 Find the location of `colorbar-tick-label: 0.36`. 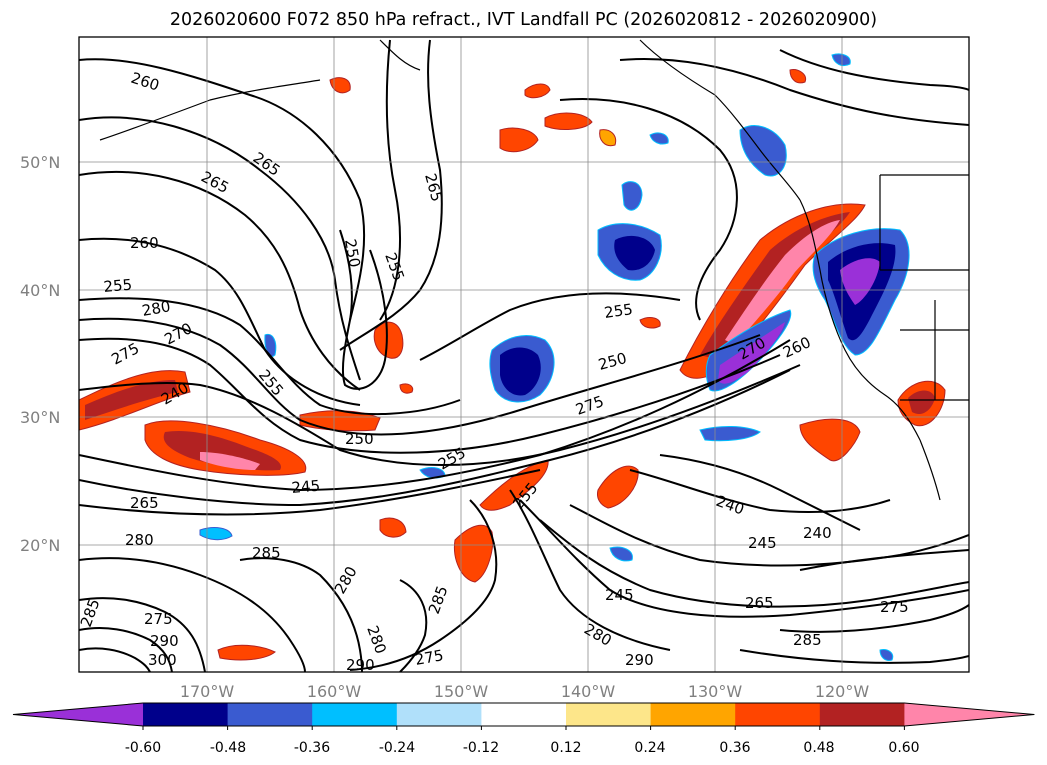

colorbar-tick-label: 0.36 is located at coordinates (734, 748).